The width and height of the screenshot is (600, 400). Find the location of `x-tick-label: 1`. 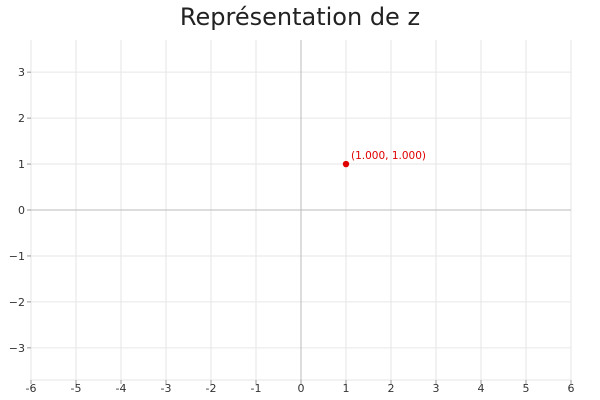

x-tick-label: 1 is located at coordinates (346, 388).